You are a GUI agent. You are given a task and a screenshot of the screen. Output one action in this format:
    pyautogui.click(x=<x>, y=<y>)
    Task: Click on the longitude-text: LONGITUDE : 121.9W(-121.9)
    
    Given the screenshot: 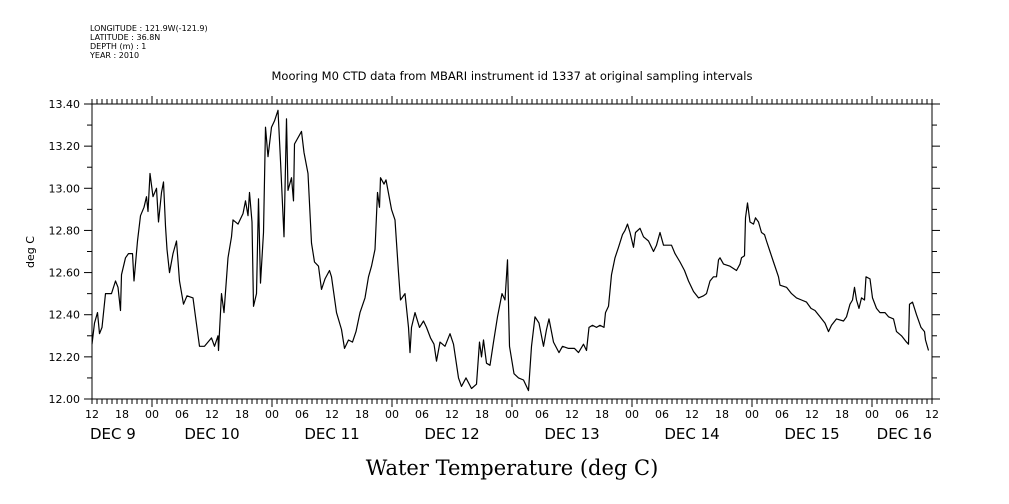 What is the action you would take?
    pyautogui.click(x=149, y=28)
    